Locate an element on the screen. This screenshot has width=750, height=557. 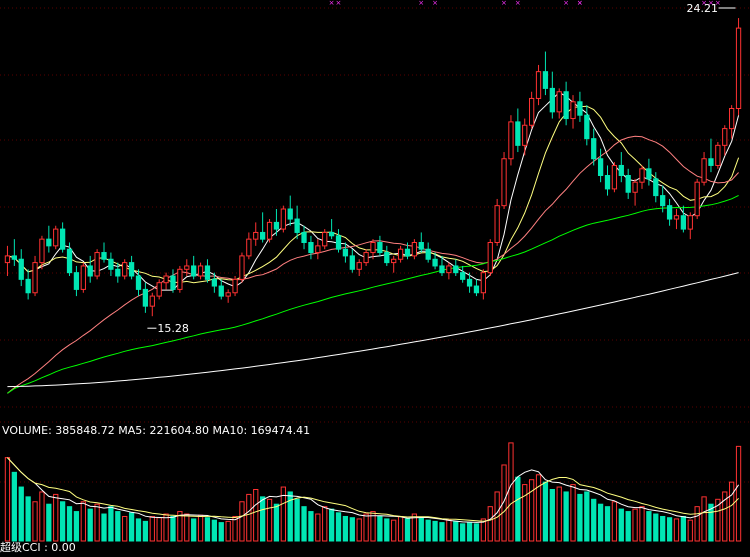
signal-marker-1: × is located at coordinates (339, 3).